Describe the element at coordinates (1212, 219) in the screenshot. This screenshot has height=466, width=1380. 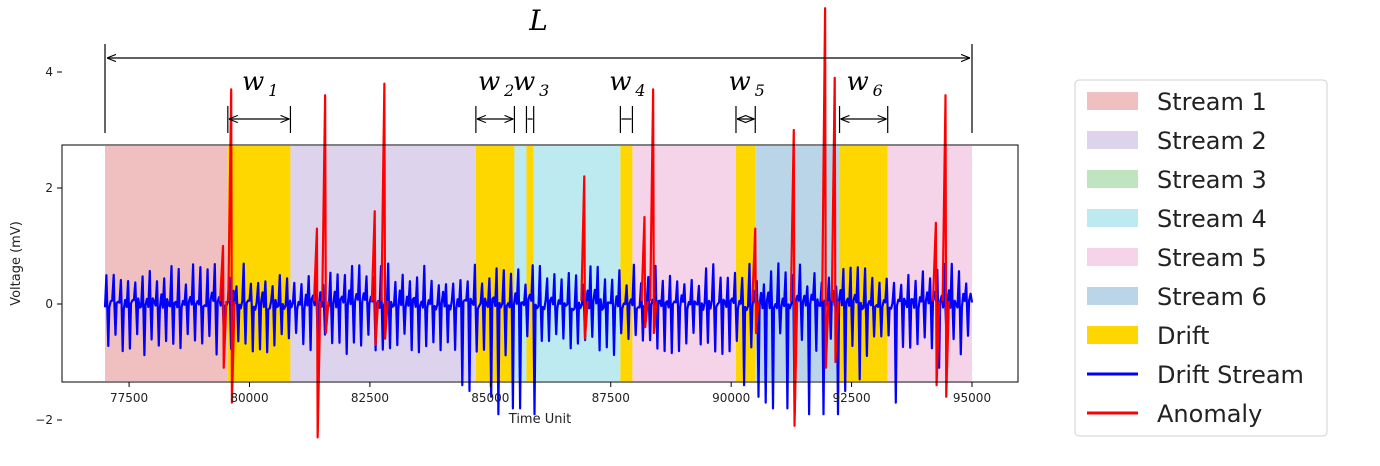
I see `legend-label-stream-4: Stream 4` at that location.